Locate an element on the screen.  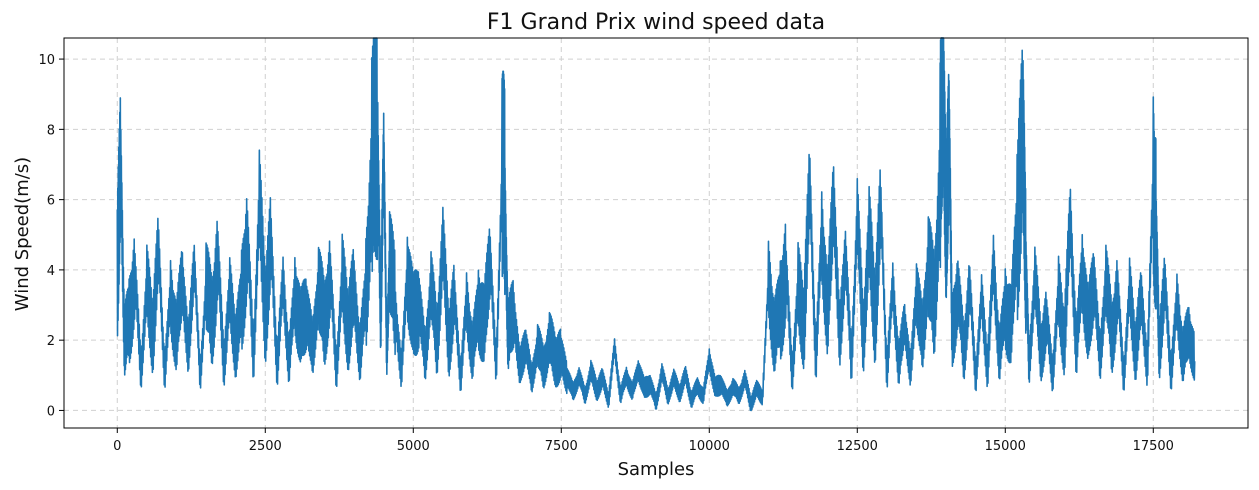
y-tick-label: 2 is located at coordinates (51, 341).